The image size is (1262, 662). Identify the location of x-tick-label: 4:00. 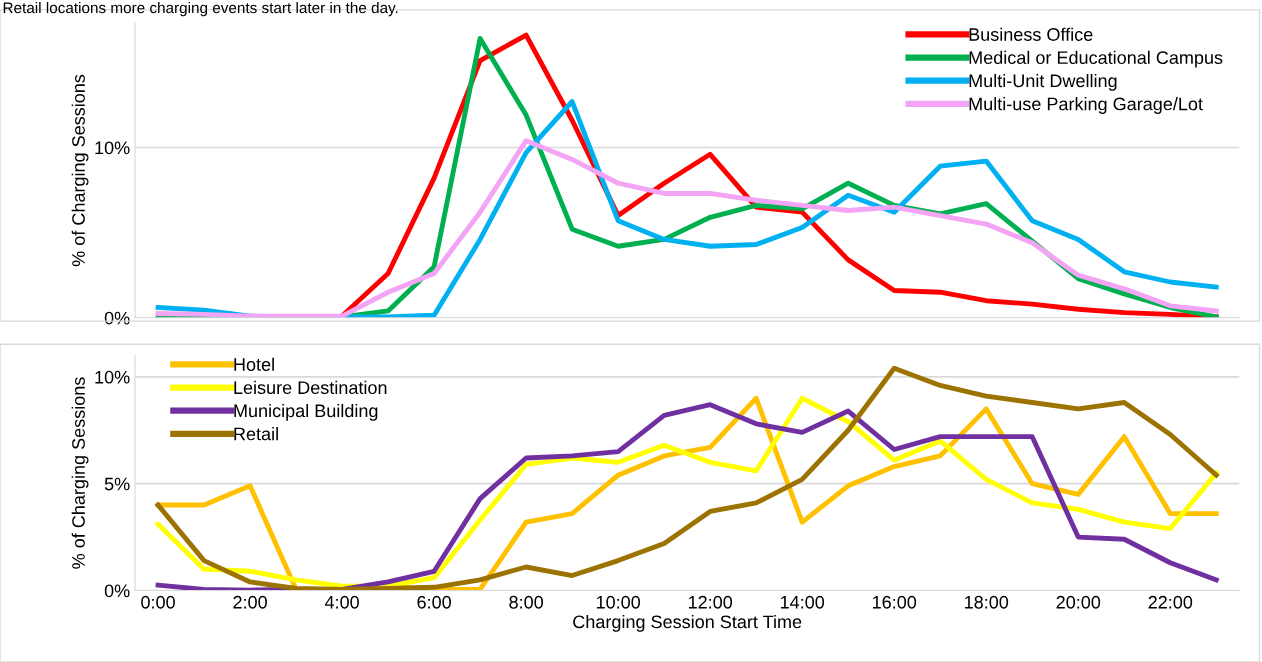
(341, 602).